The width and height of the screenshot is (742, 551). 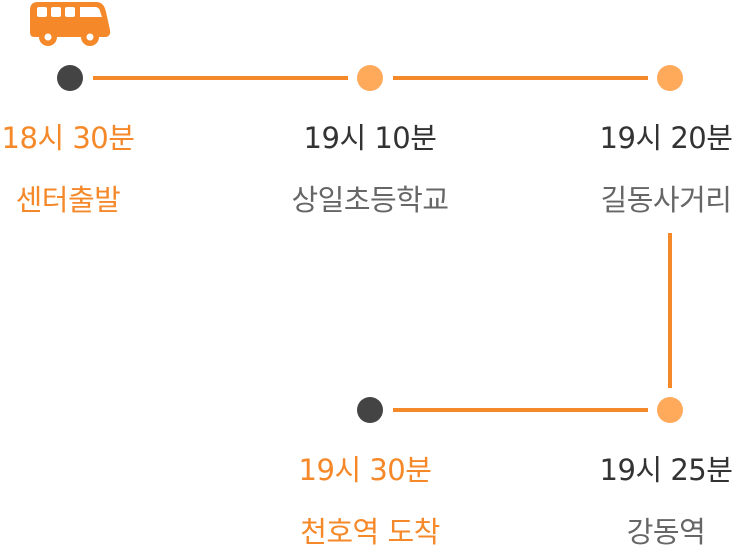 What do you see at coordinates (670, 78) in the screenshot?
I see `stop-marker-gildong` at bounding box center [670, 78].